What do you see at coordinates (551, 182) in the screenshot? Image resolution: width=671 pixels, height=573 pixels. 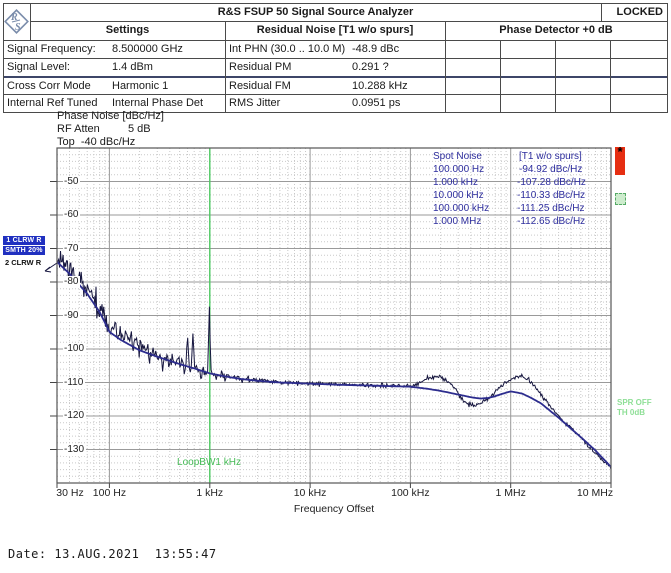 I see `spot-noise-value: -107.28 dBc/Hz` at bounding box center [551, 182].